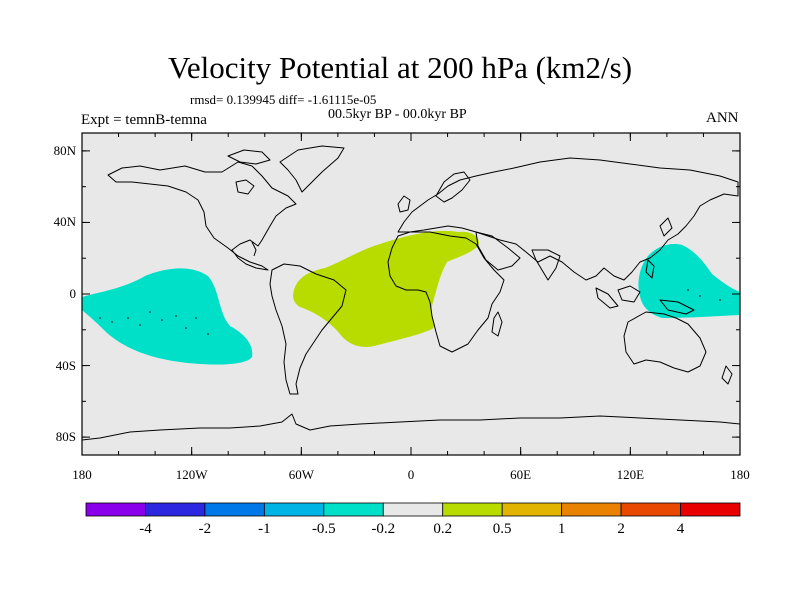 This screenshot has width=800, height=600. I want to click on experiment-label: Expt = temnB-temna, so click(144, 120).